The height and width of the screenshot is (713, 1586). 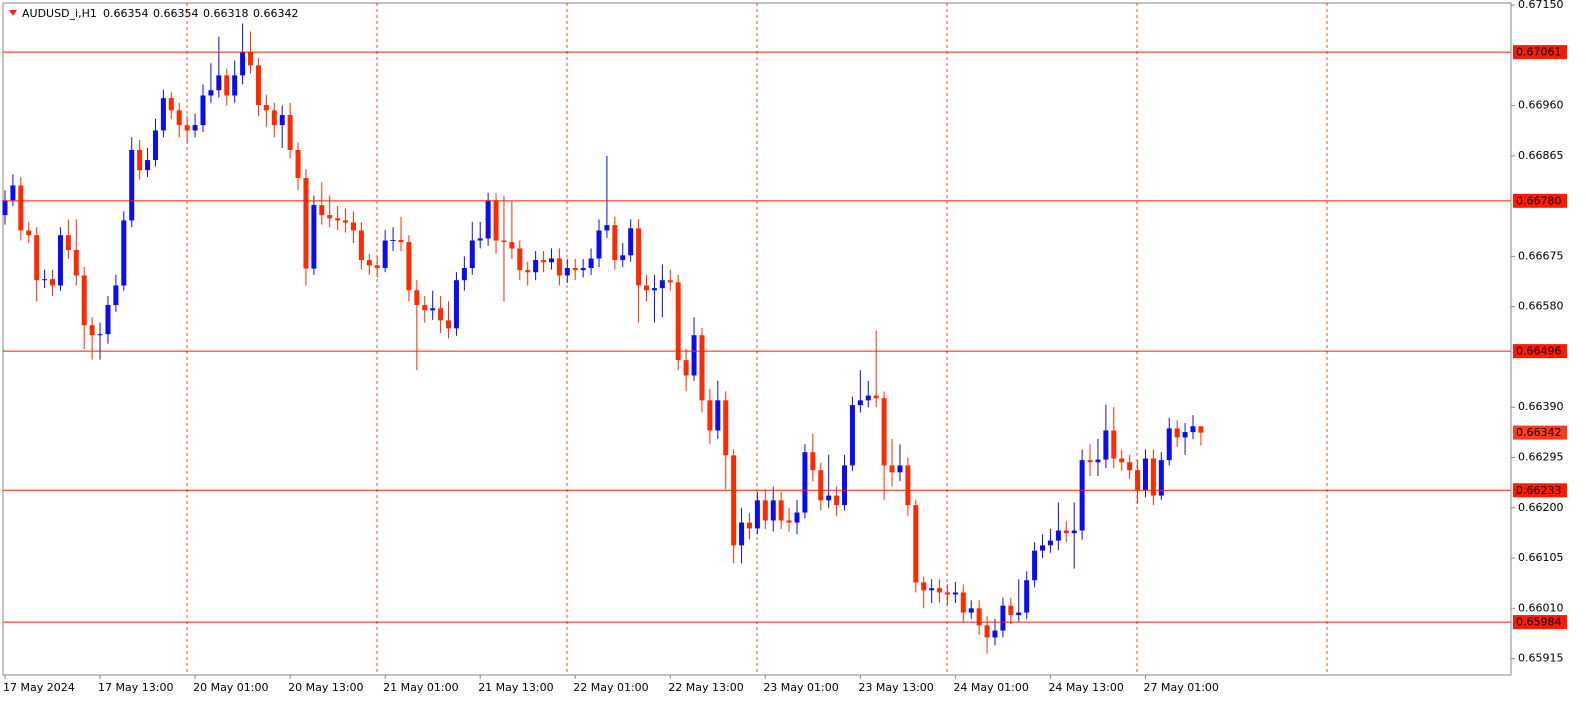 What do you see at coordinates (276, 13) in the screenshot?
I see `header-close: 0.66342` at bounding box center [276, 13].